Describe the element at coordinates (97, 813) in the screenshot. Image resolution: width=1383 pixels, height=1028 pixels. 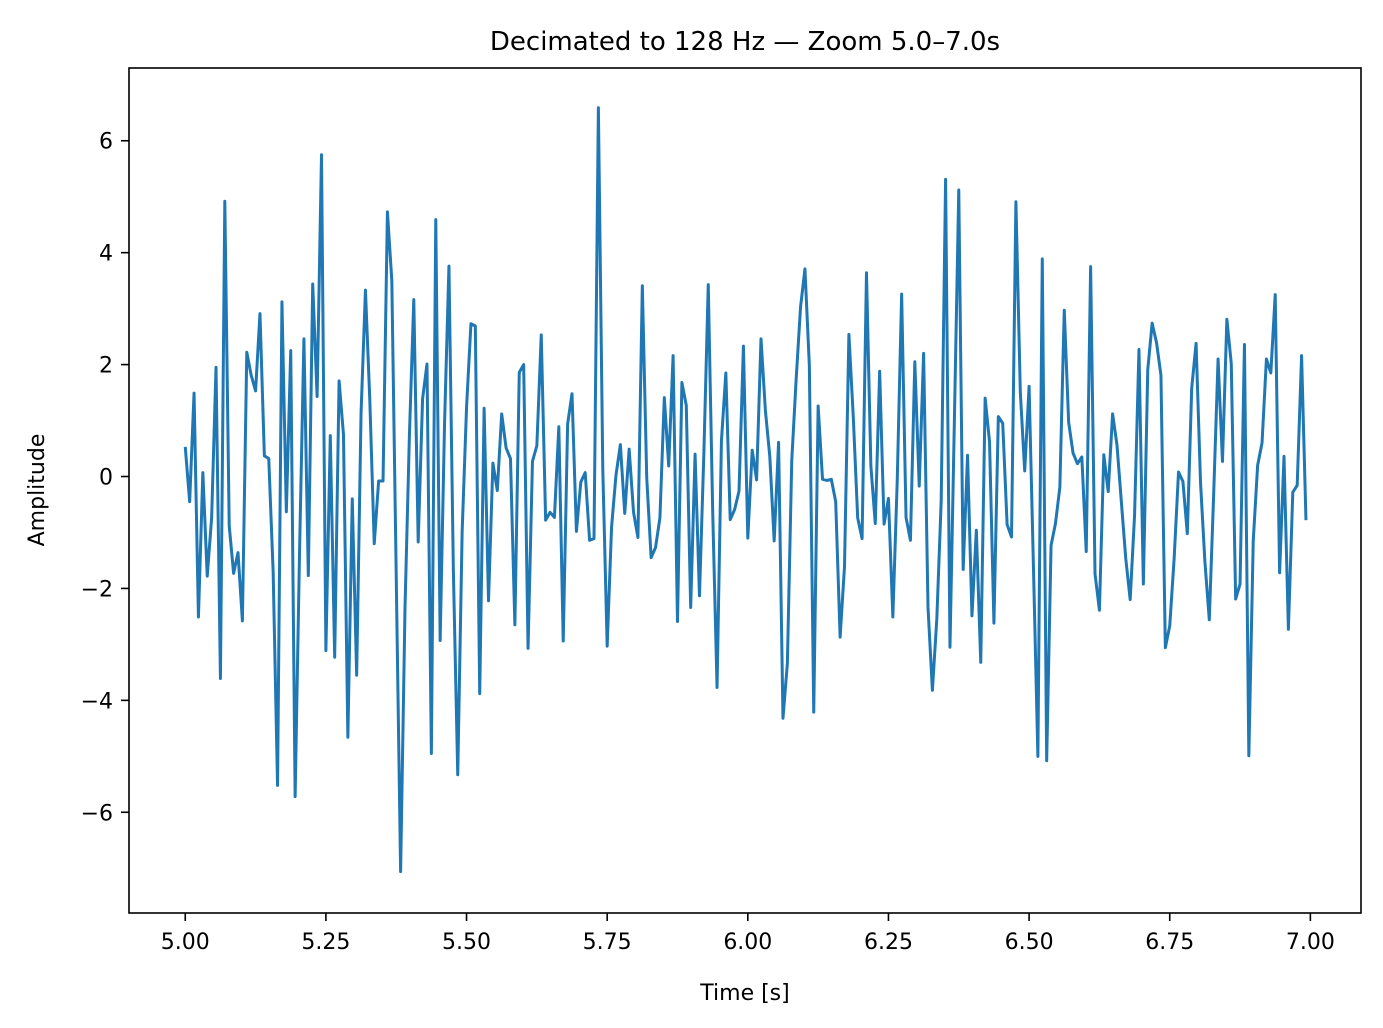
I see `y-tick-label: −6` at that location.